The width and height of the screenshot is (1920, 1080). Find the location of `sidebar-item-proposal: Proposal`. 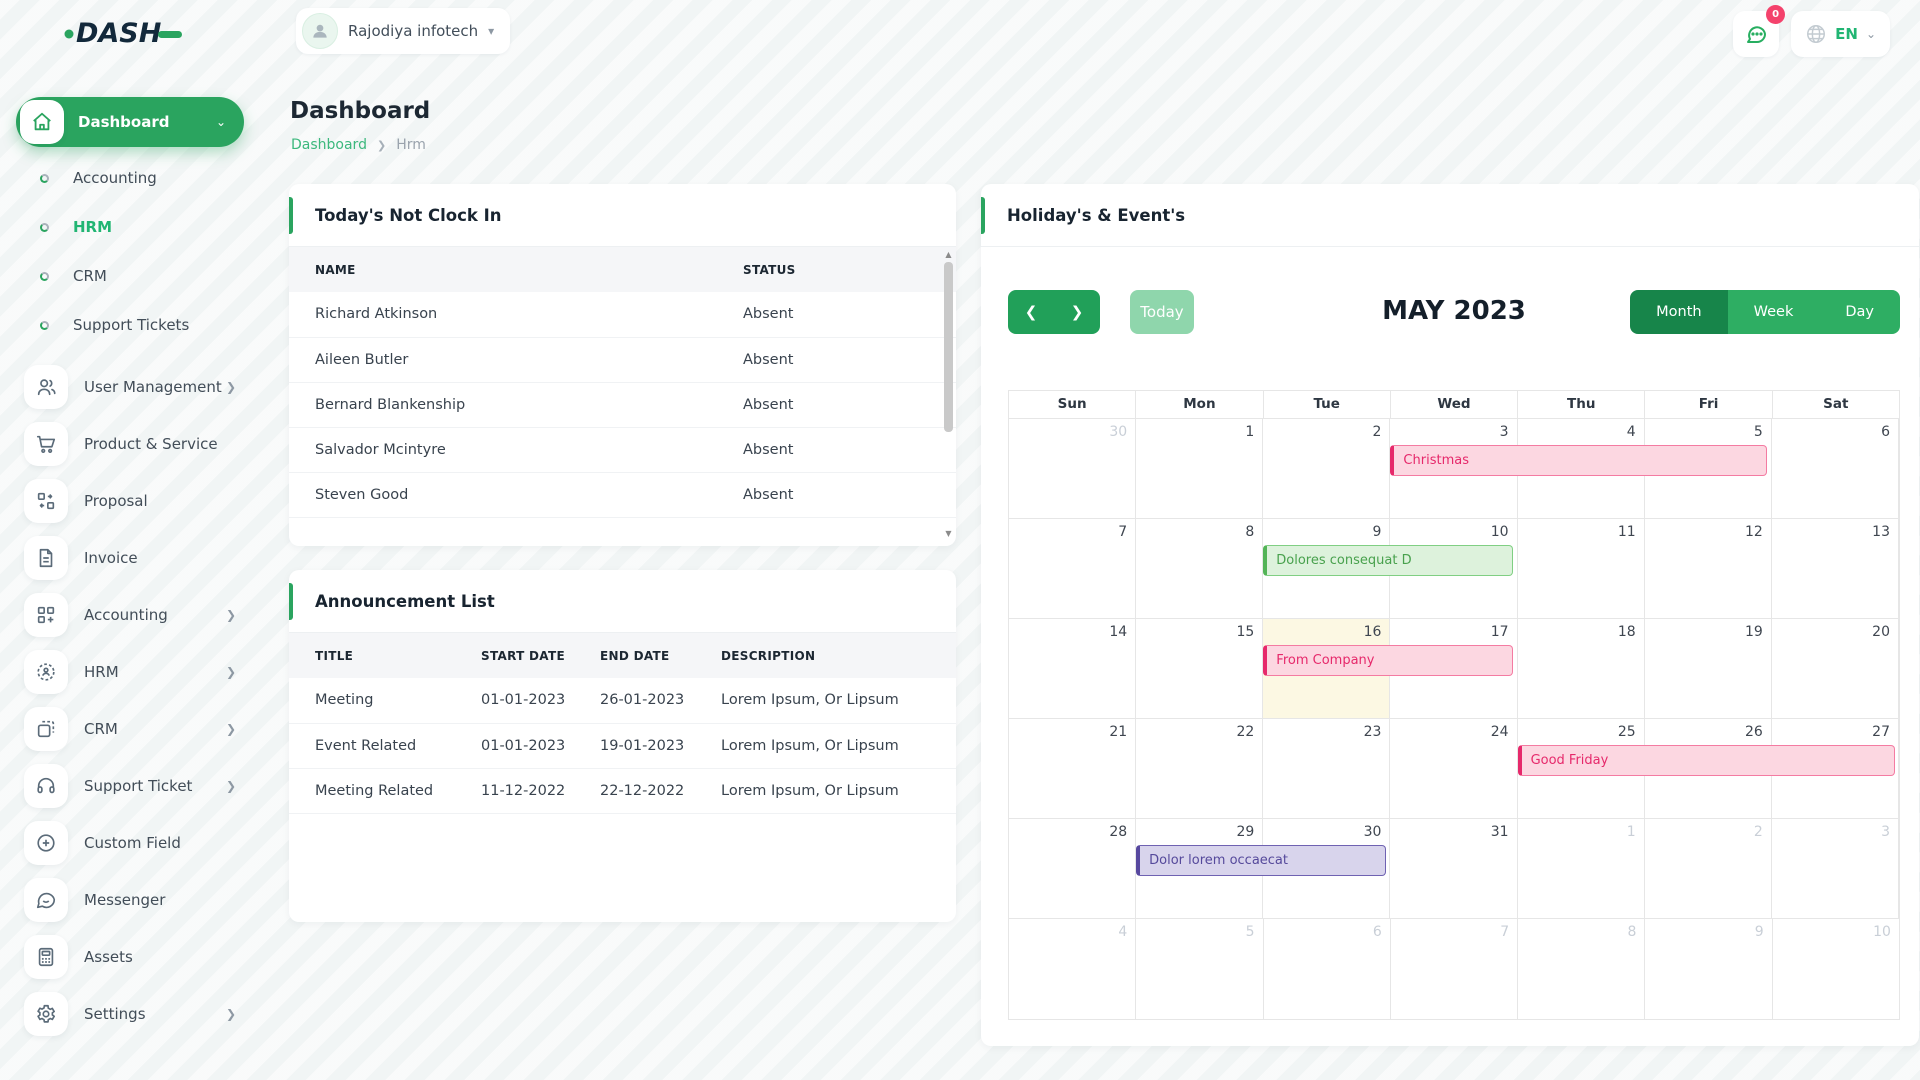

sidebar-item-proposal: Proposal is located at coordinates (131, 500).